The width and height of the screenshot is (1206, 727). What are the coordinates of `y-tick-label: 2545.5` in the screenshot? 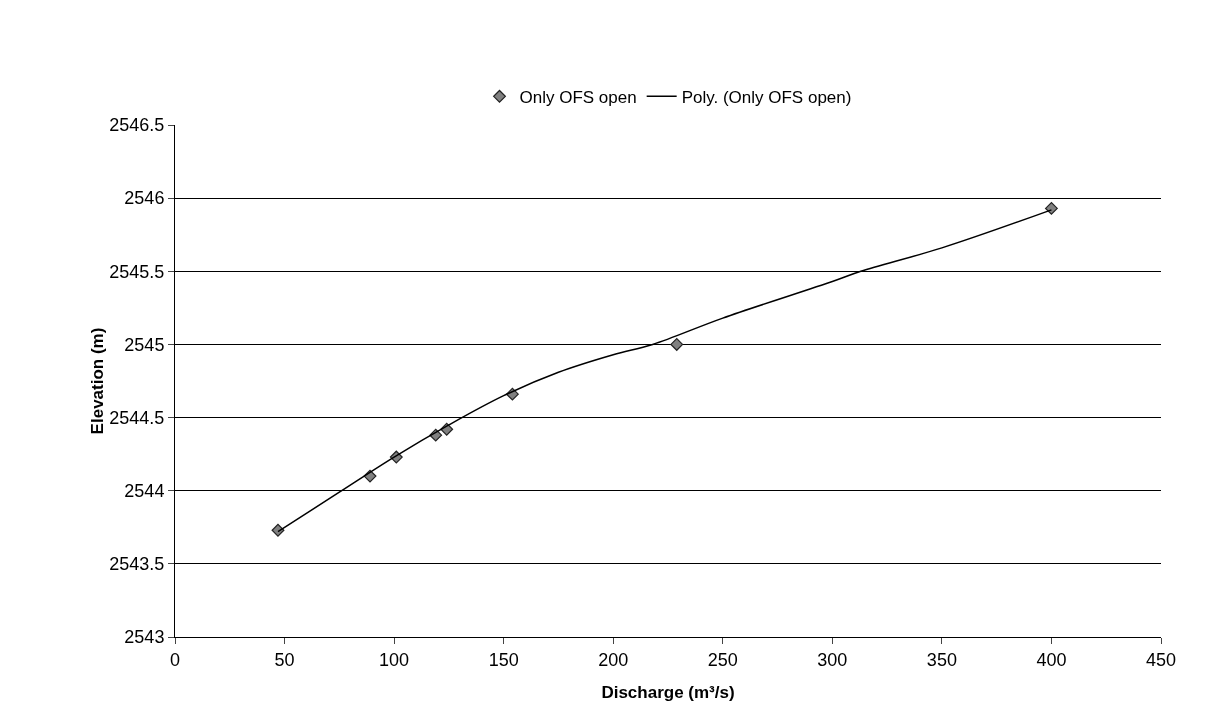 It's located at (137, 271).